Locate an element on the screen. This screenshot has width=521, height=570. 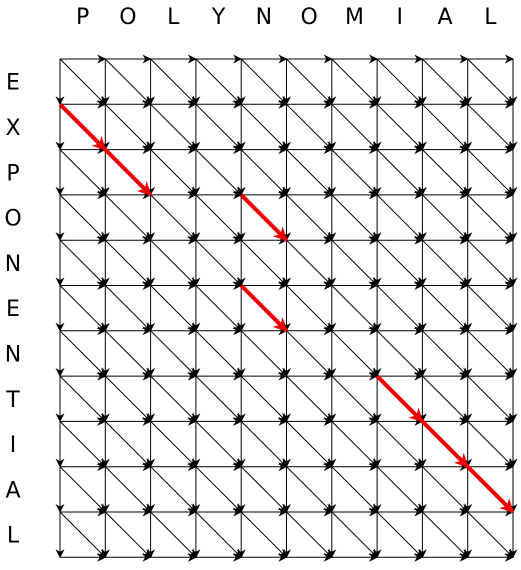
side-letter: I is located at coordinates (13, 445).